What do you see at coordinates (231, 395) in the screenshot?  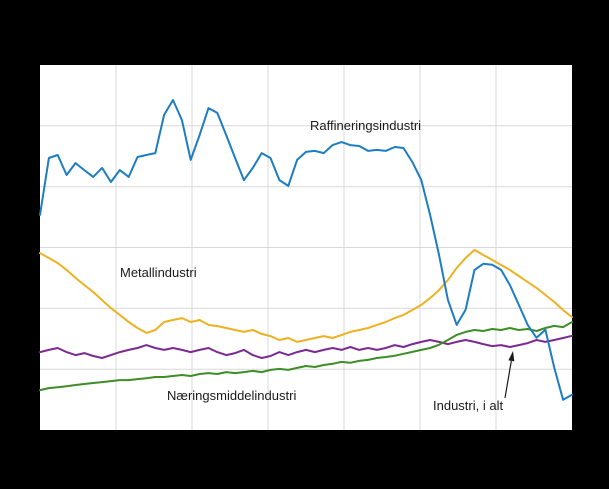 I see `annotation-naeringsmiddelindustri: Næringsmiddelindustri` at bounding box center [231, 395].